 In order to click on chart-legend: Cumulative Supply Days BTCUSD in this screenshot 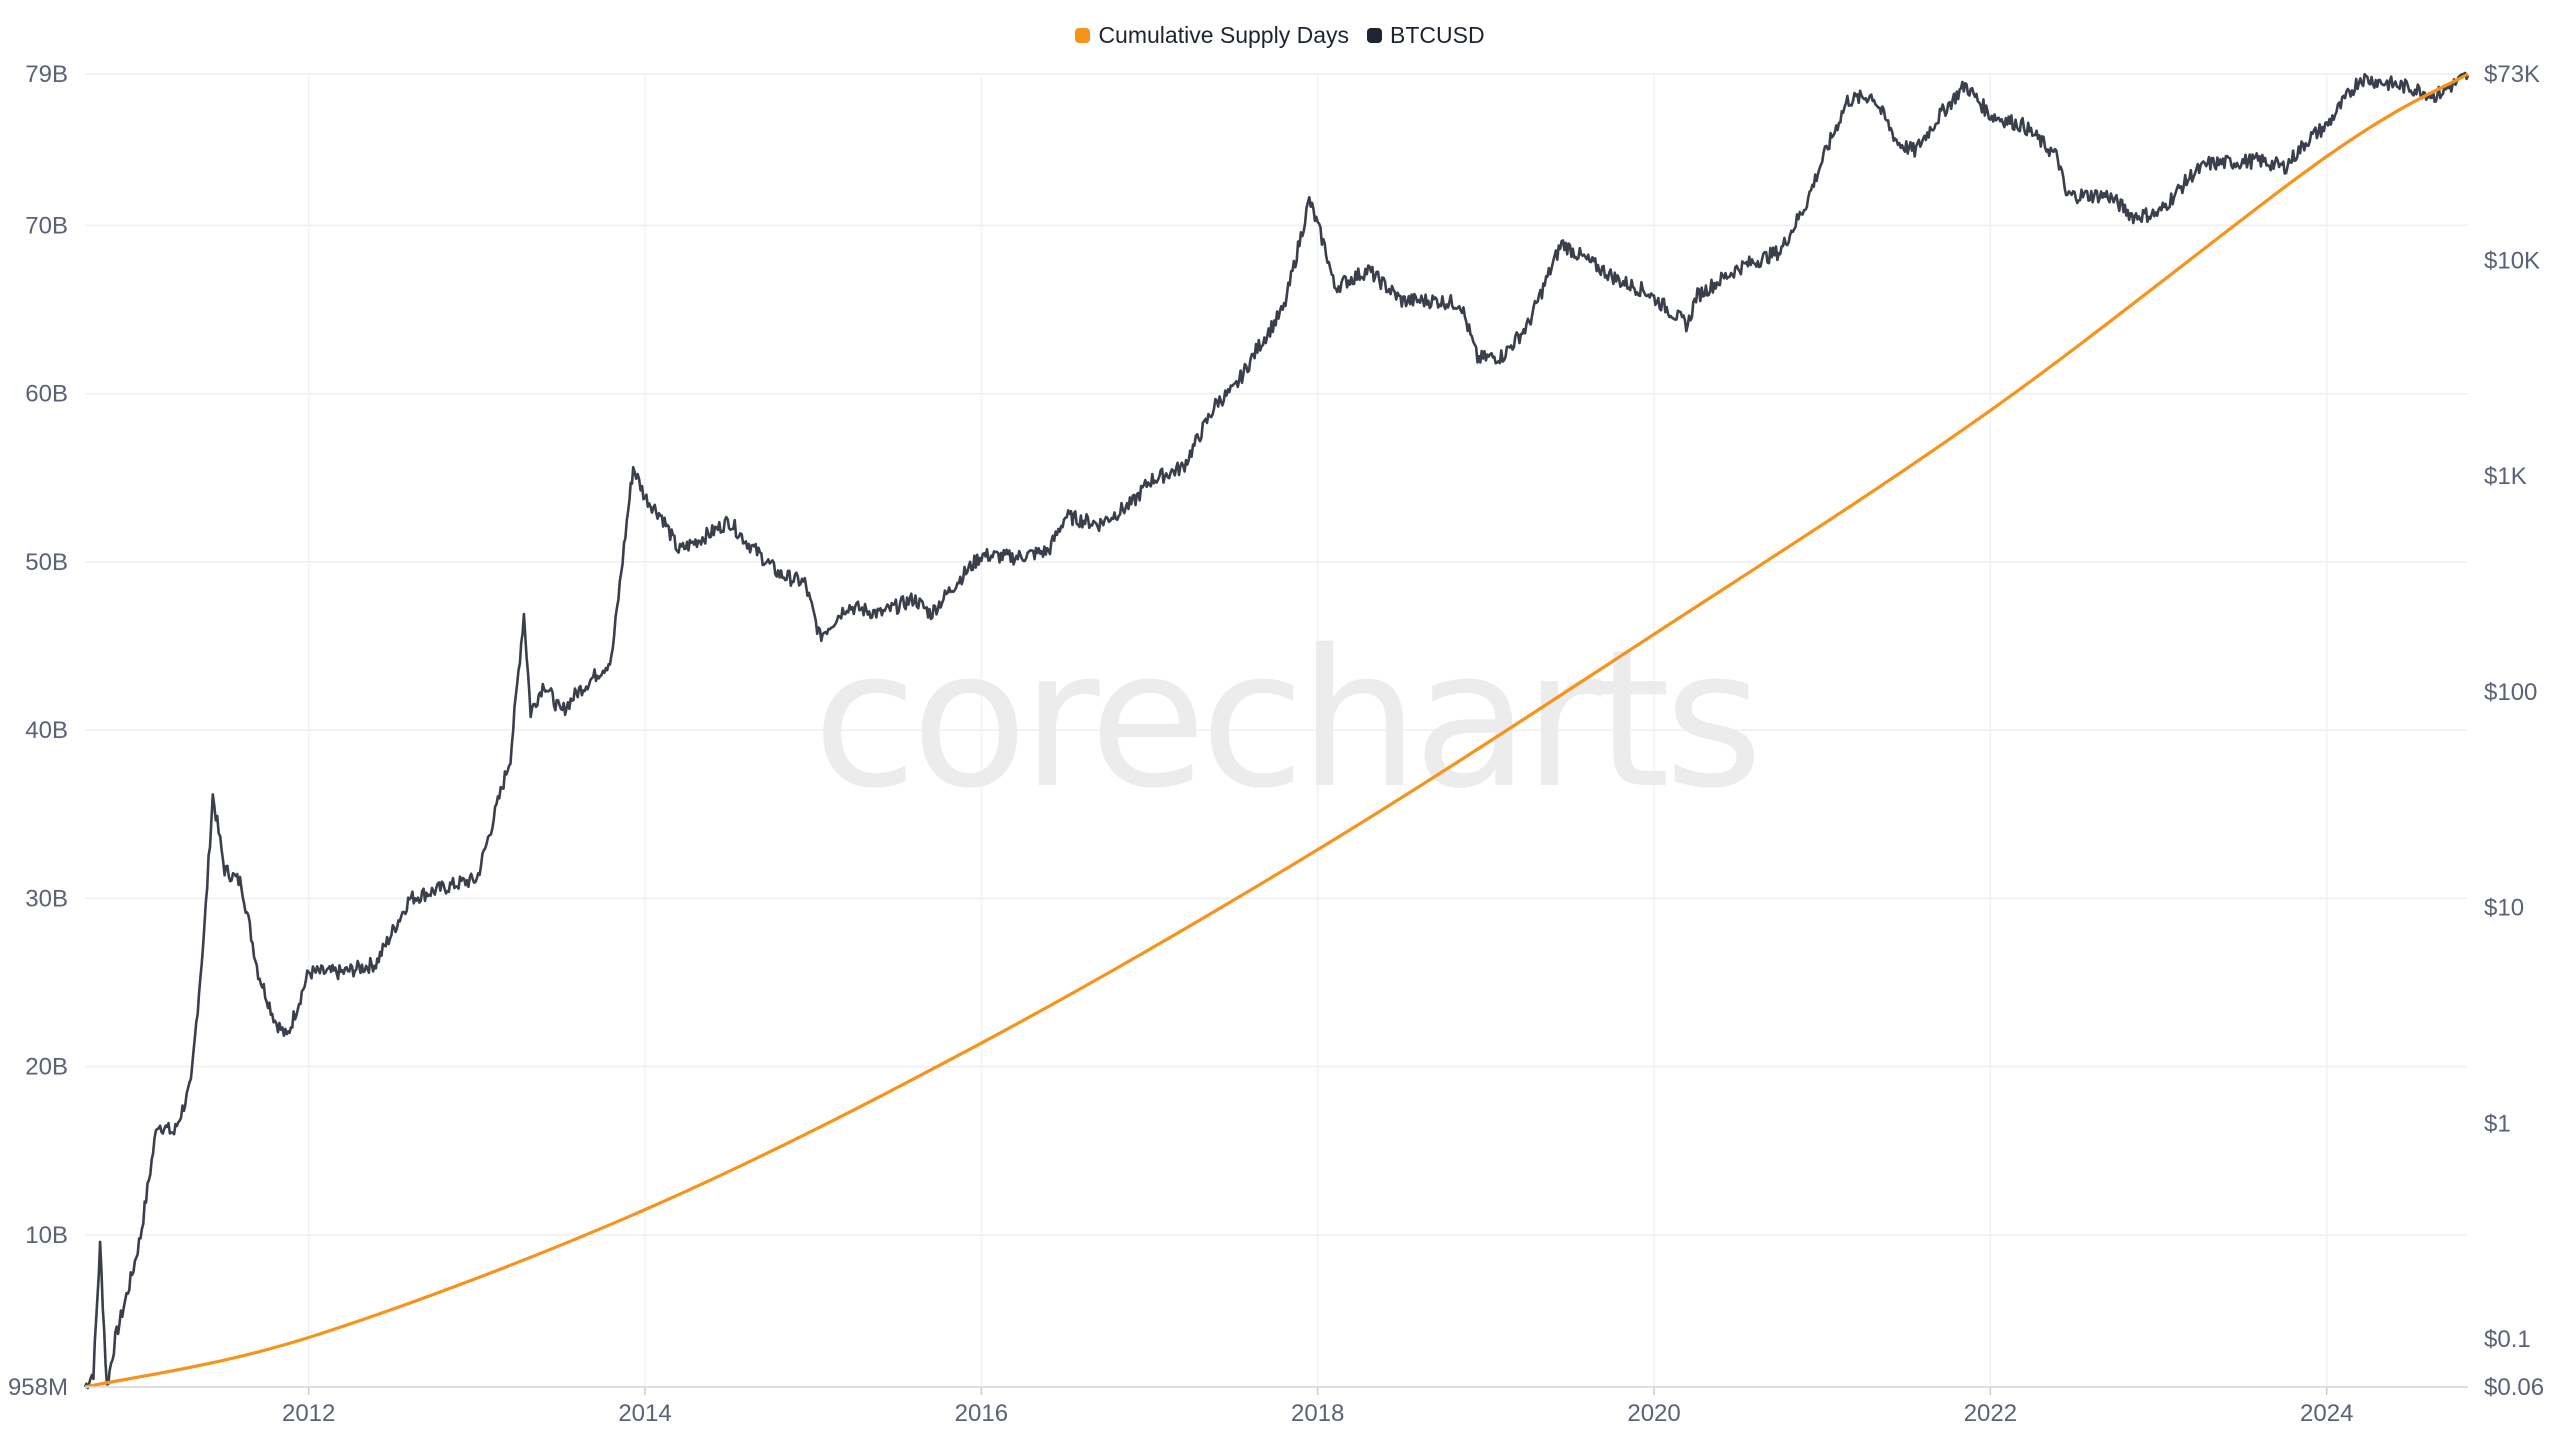, I will do `click(1280, 35)`.